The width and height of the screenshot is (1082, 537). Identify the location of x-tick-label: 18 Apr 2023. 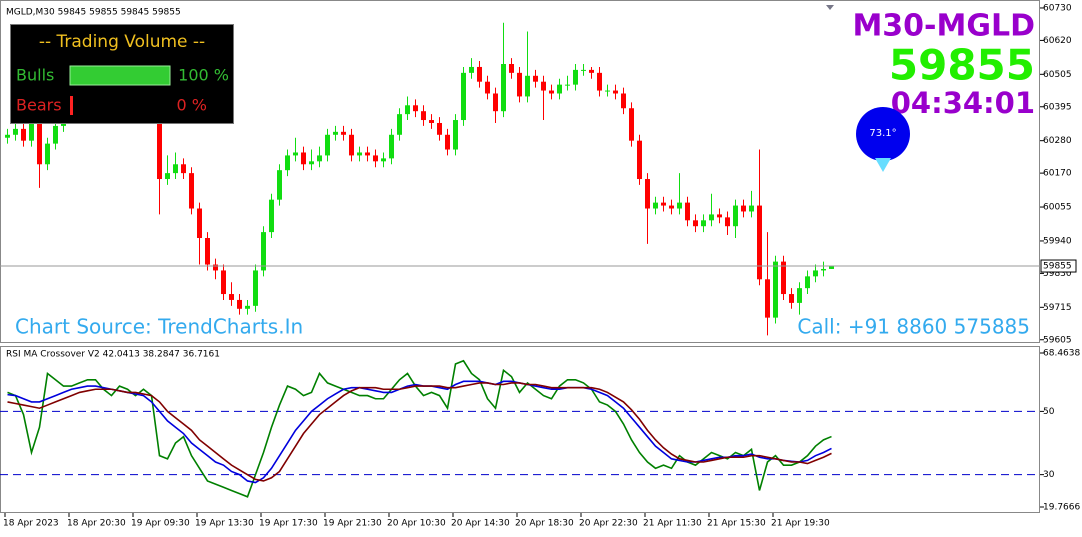
(31, 524).